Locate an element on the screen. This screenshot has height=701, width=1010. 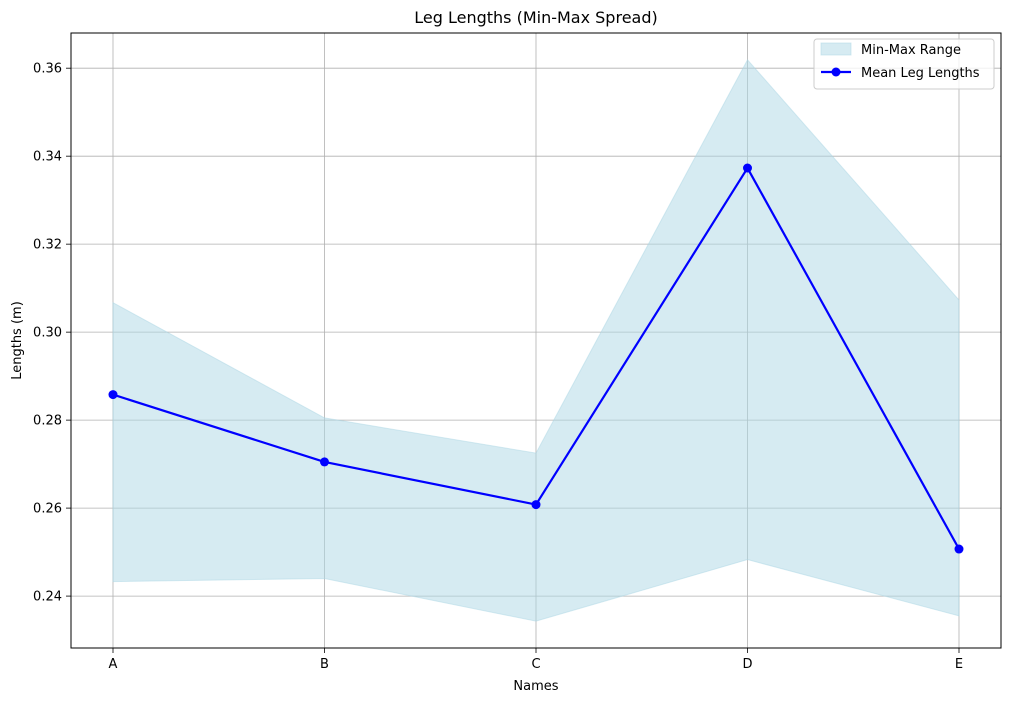
legend-box is located at coordinates (904, 64).